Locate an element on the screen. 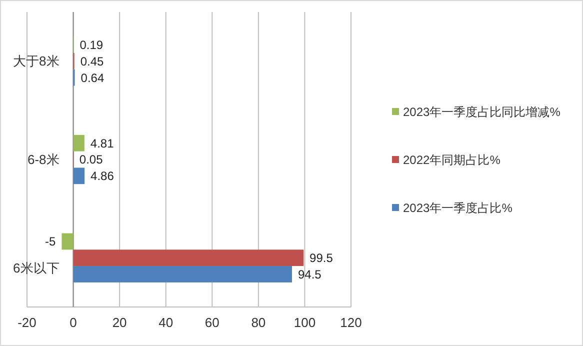  legend-label: 2022年同期占比% is located at coordinates (452, 160).